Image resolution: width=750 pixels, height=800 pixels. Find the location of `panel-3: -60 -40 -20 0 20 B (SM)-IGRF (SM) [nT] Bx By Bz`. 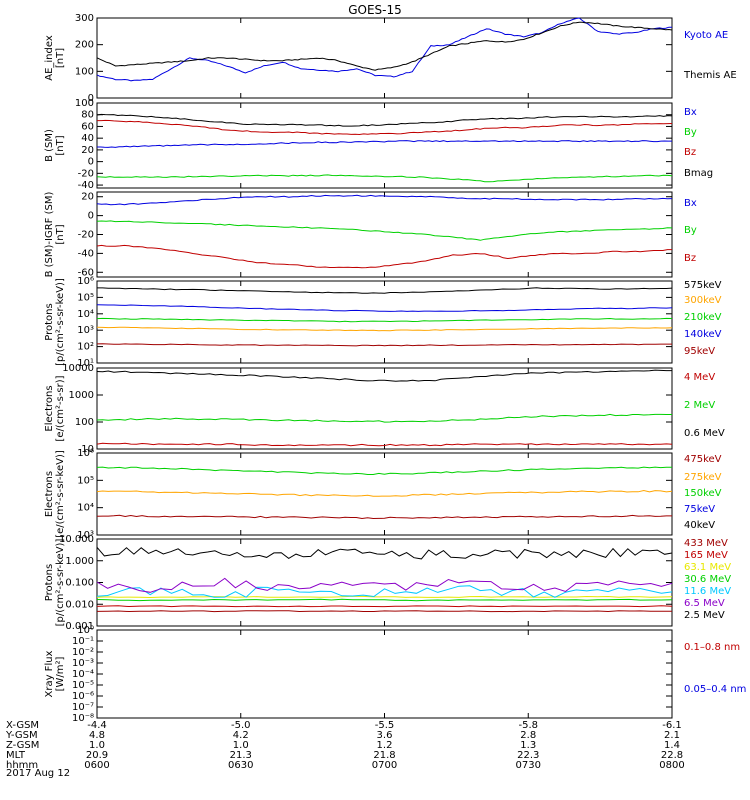

panel-3: -60 -40 -20 0 20 B (SM)-IGRF (SM) [nT] Bx By Bz is located at coordinates (370, 234).